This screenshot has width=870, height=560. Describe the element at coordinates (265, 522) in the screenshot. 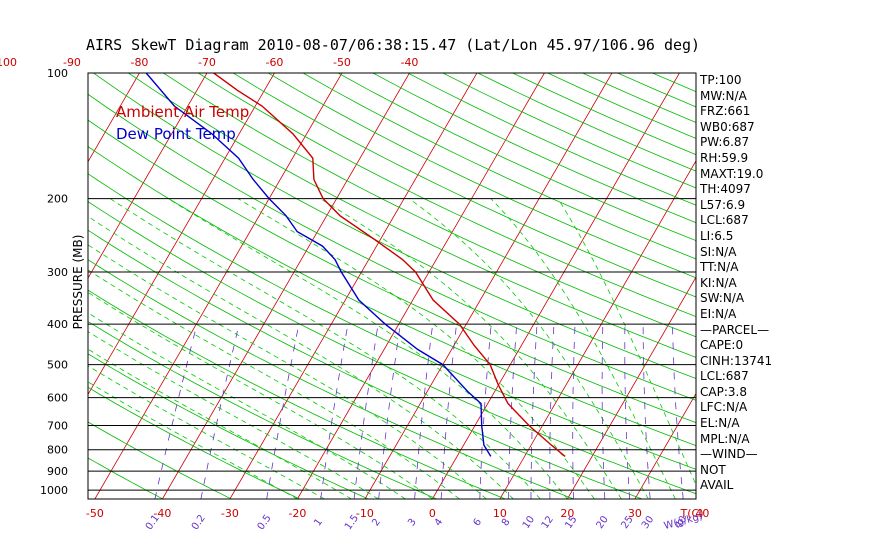

I see `mixing-ratio-label: 0.5` at that location.